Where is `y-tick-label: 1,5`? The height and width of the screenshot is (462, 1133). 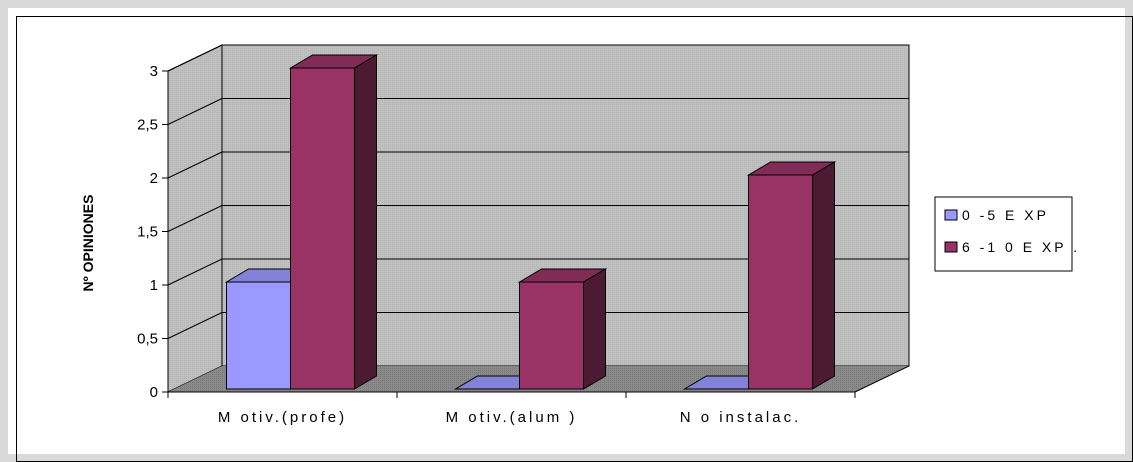
y-tick-label: 1,5 is located at coordinates (147, 232).